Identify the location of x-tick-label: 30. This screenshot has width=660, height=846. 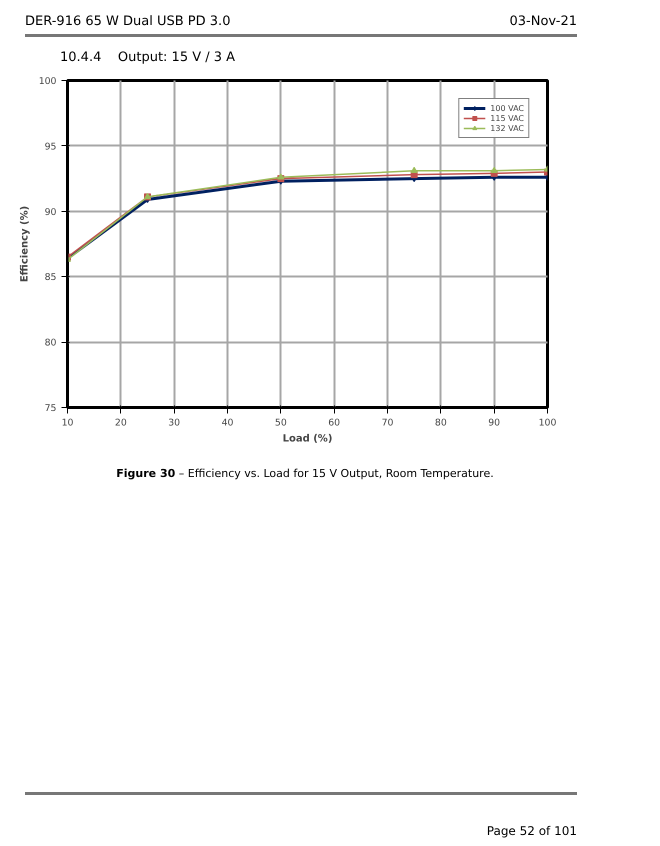
(174, 423).